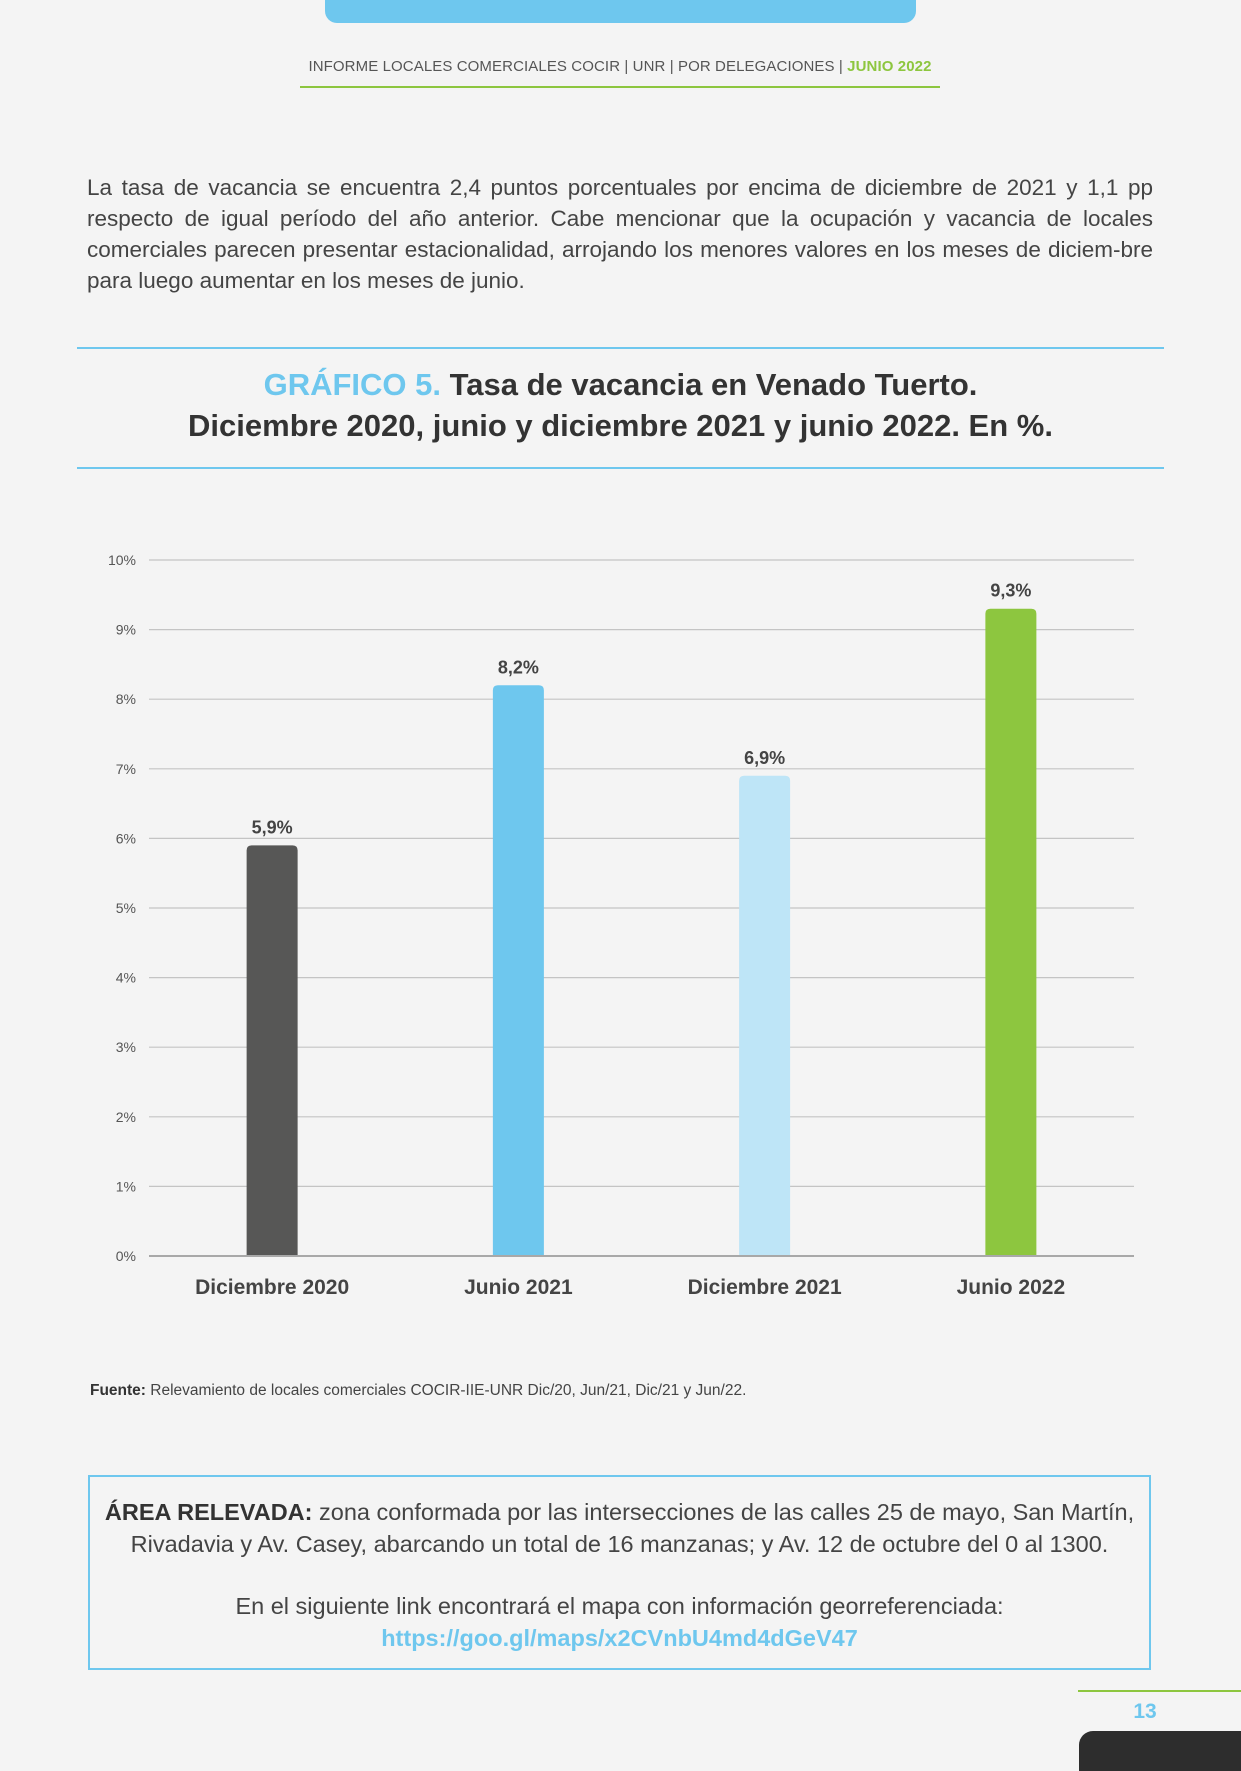 The height and width of the screenshot is (1771, 1241). I want to click on title-top-rule, so click(620, 348).